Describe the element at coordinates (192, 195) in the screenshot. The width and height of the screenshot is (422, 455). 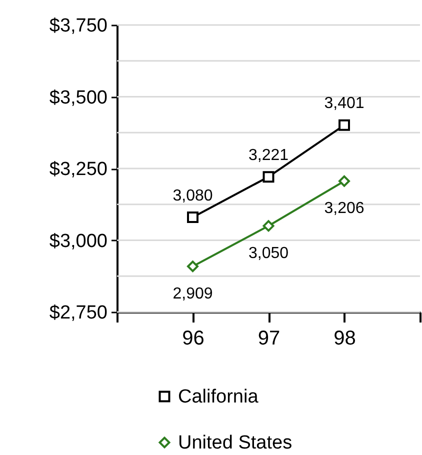
I see `data-label: 3,080` at that location.